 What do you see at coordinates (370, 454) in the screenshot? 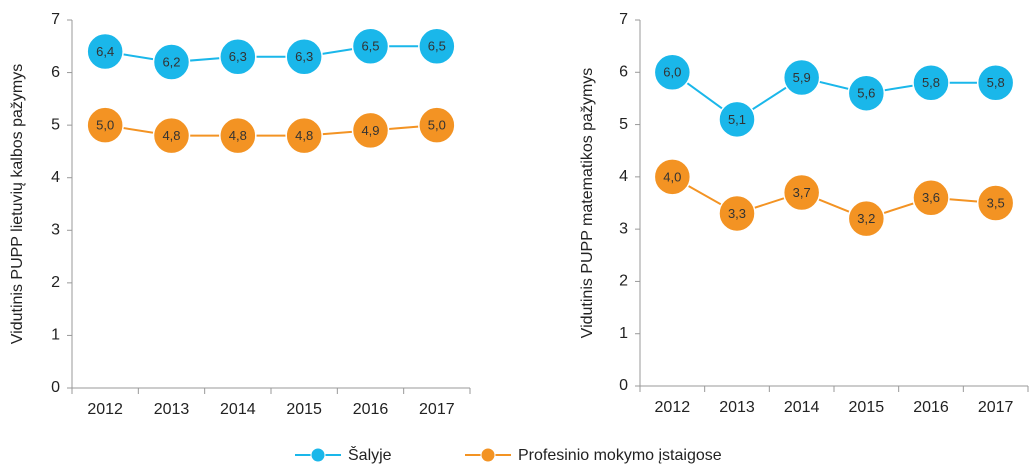
I see `legend-label: Šalyje` at bounding box center [370, 454].